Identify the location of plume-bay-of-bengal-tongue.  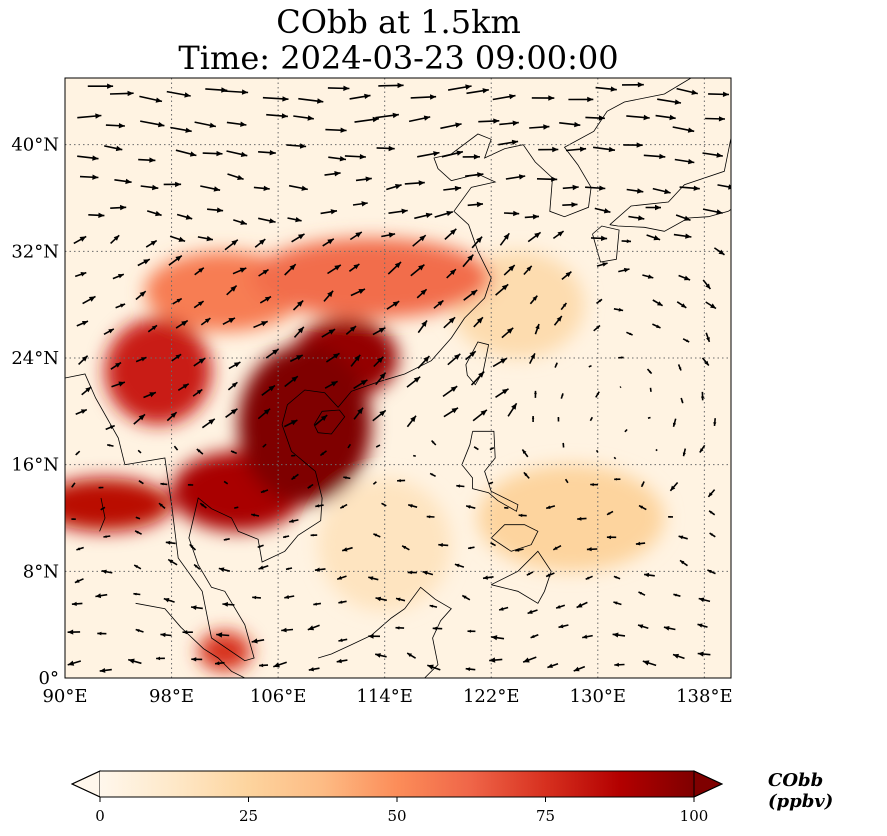
(118, 505).